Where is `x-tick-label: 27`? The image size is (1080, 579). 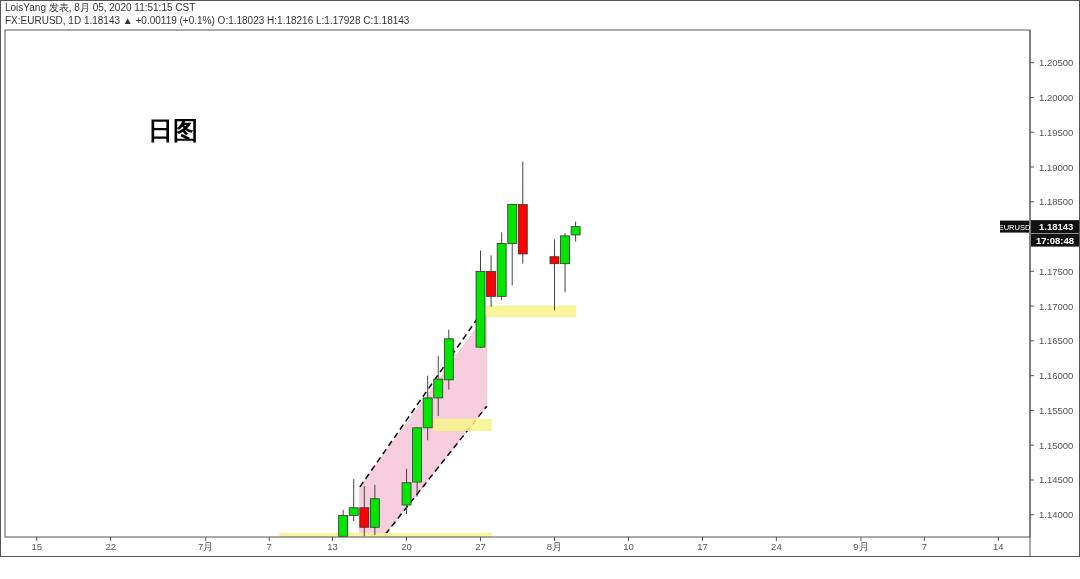 x-tick-label: 27 is located at coordinates (480, 546).